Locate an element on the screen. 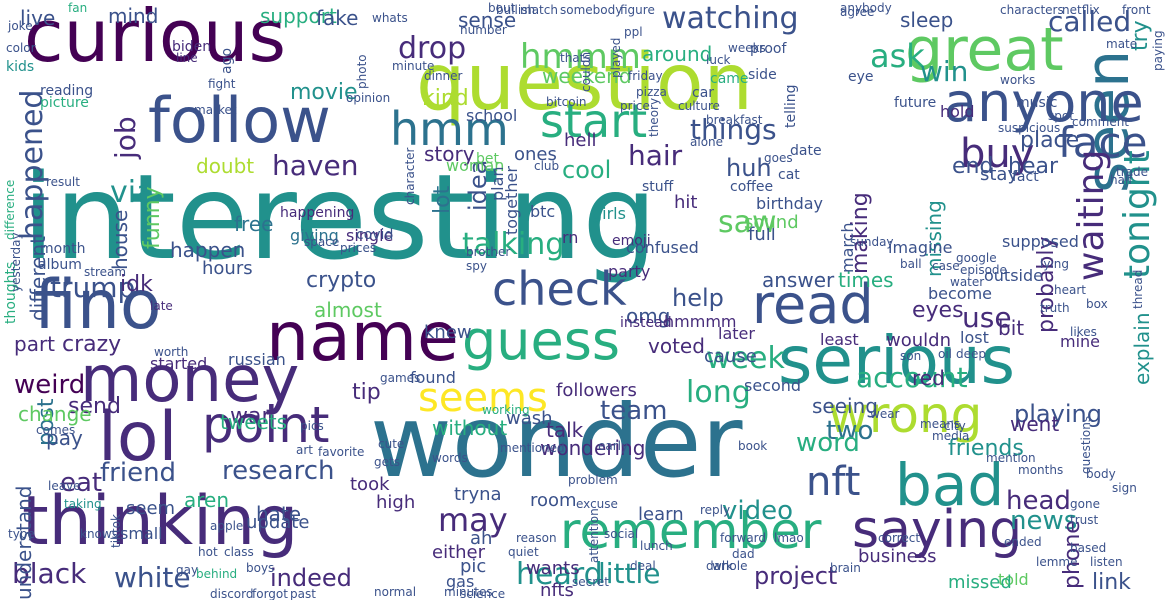 Image resolution: width=1170 pixels, height=600 pixels. word-yesterday: yesterday is located at coordinates (16, 262).